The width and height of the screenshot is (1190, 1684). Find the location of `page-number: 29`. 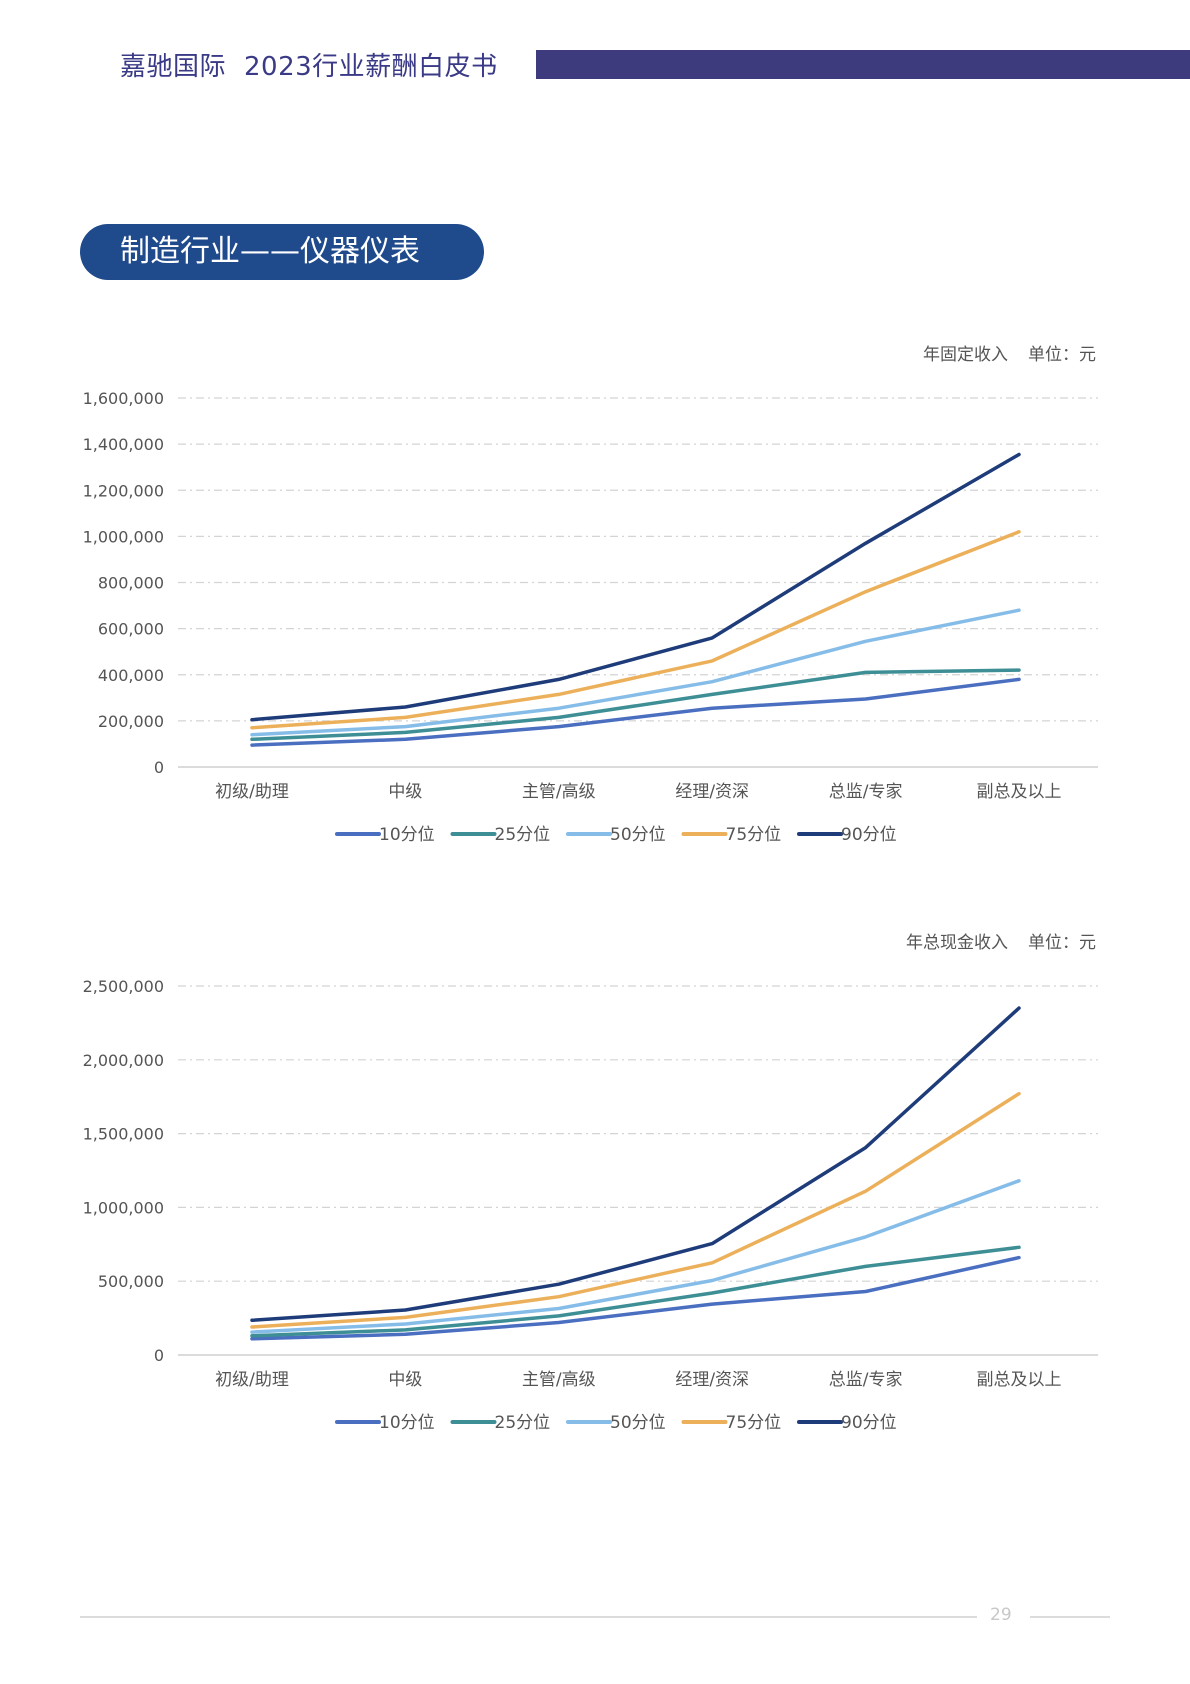

page-number: 29 is located at coordinates (1001, 1615).